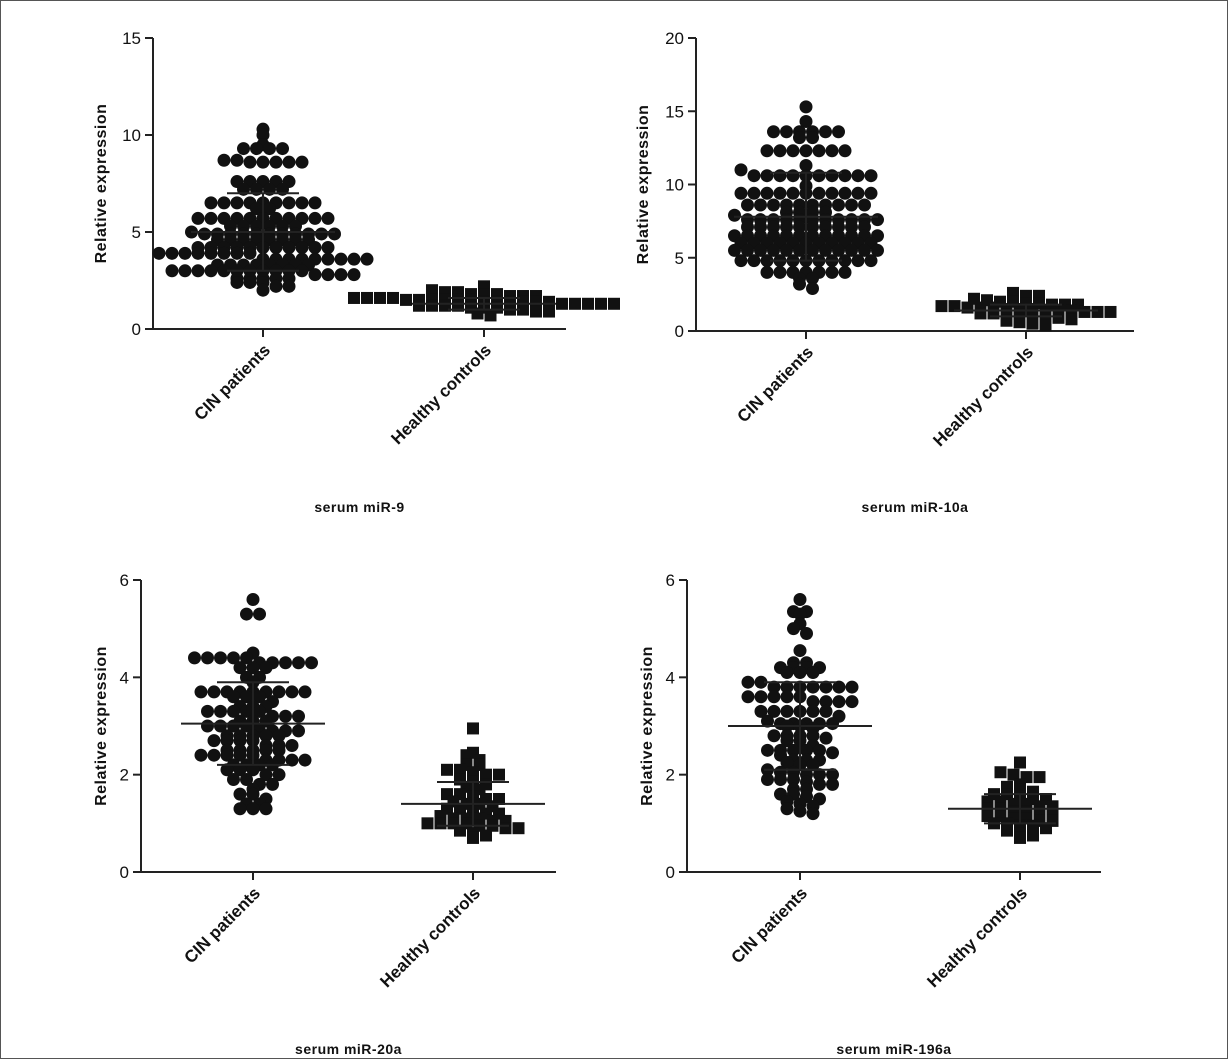  What do you see at coordinates (222, 926) in the screenshot?
I see `category-label: CIN patients` at bounding box center [222, 926].